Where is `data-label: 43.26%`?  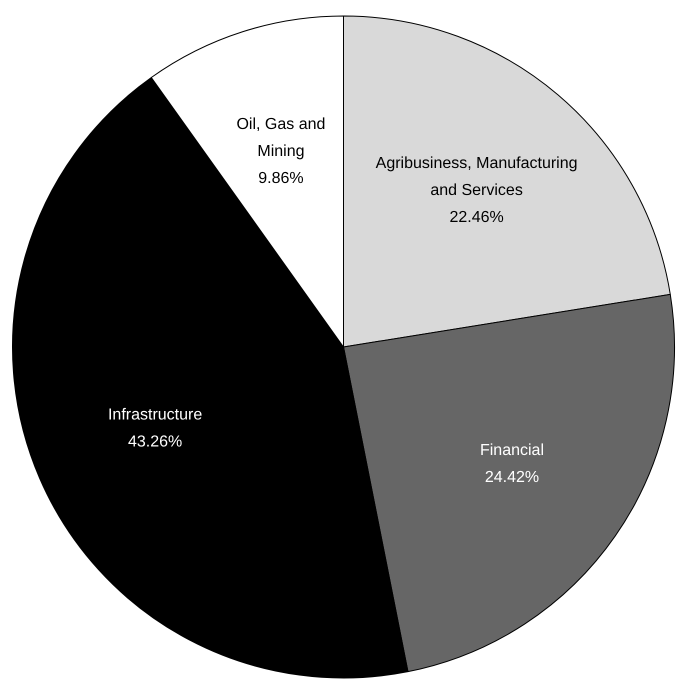
data-label: 43.26% is located at coordinates (155, 441).